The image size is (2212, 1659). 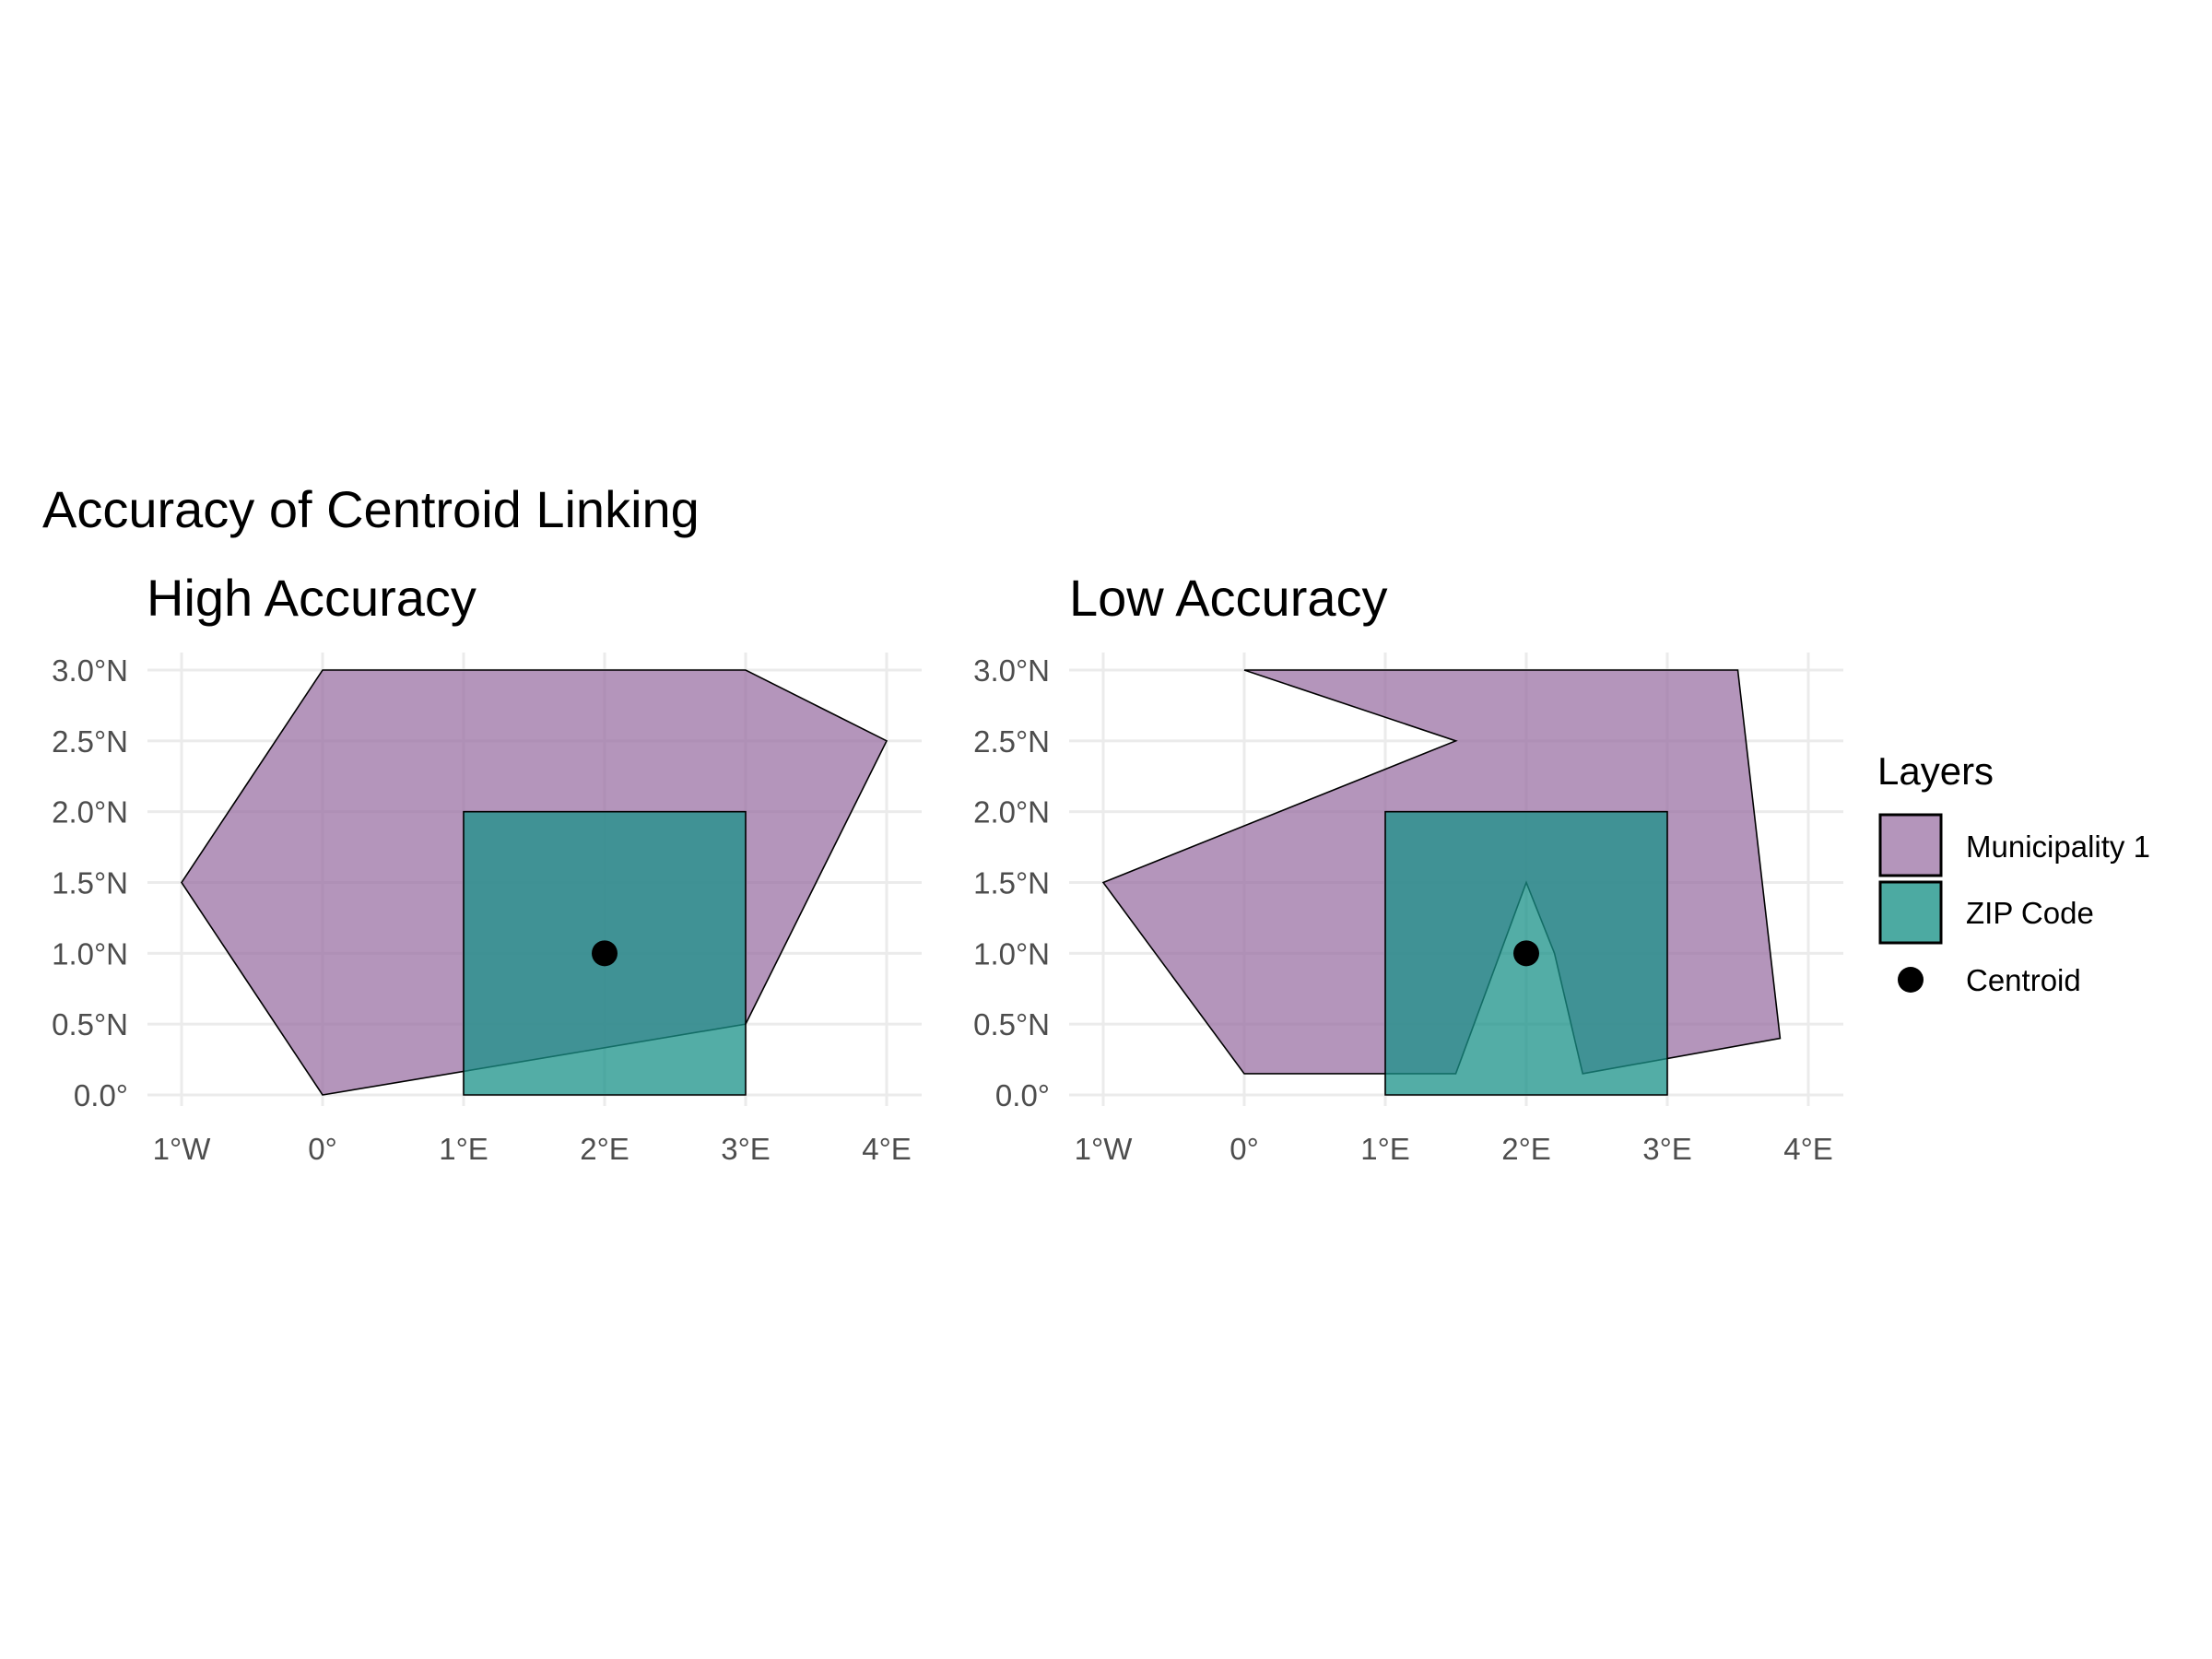 What do you see at coordinates (1935, 771) in the screenshot?
I see `legend-title: Layers` at bounding box center [1935, 771].